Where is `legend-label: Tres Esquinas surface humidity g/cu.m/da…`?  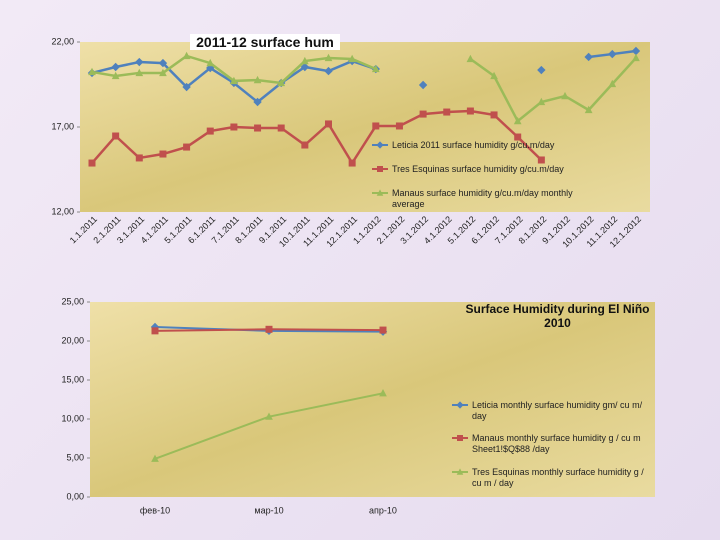
legend-label: Tres Esquinas surface humidity g/cu.m/da… is located at coordinates (478, 169).